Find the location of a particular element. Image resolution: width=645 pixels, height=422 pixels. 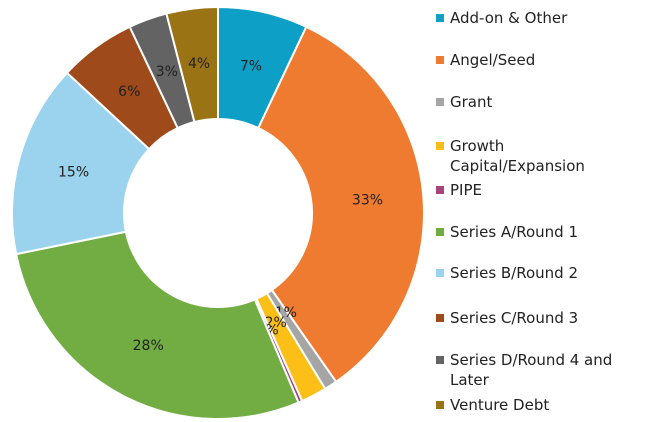

legend-item: Angel/Seed is located at coordinates (528, 60).